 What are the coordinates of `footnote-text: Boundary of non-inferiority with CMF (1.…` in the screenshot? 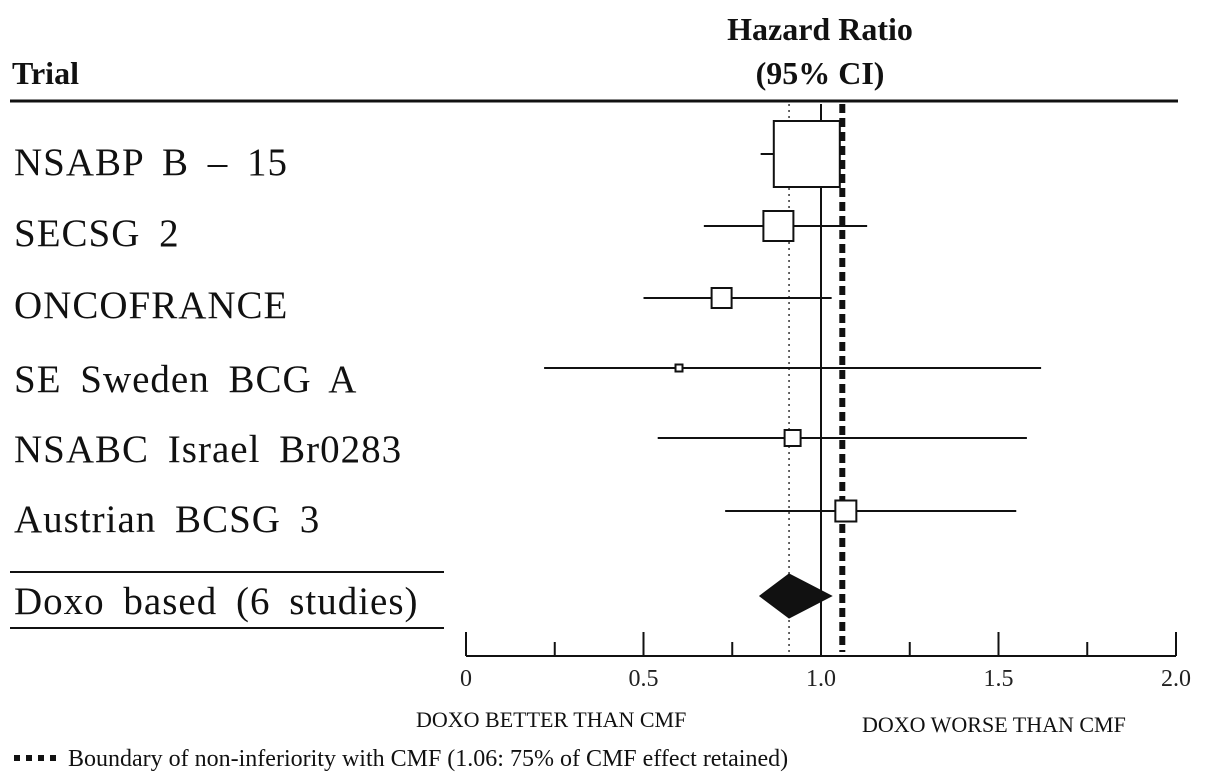 It's located at (428, 759).